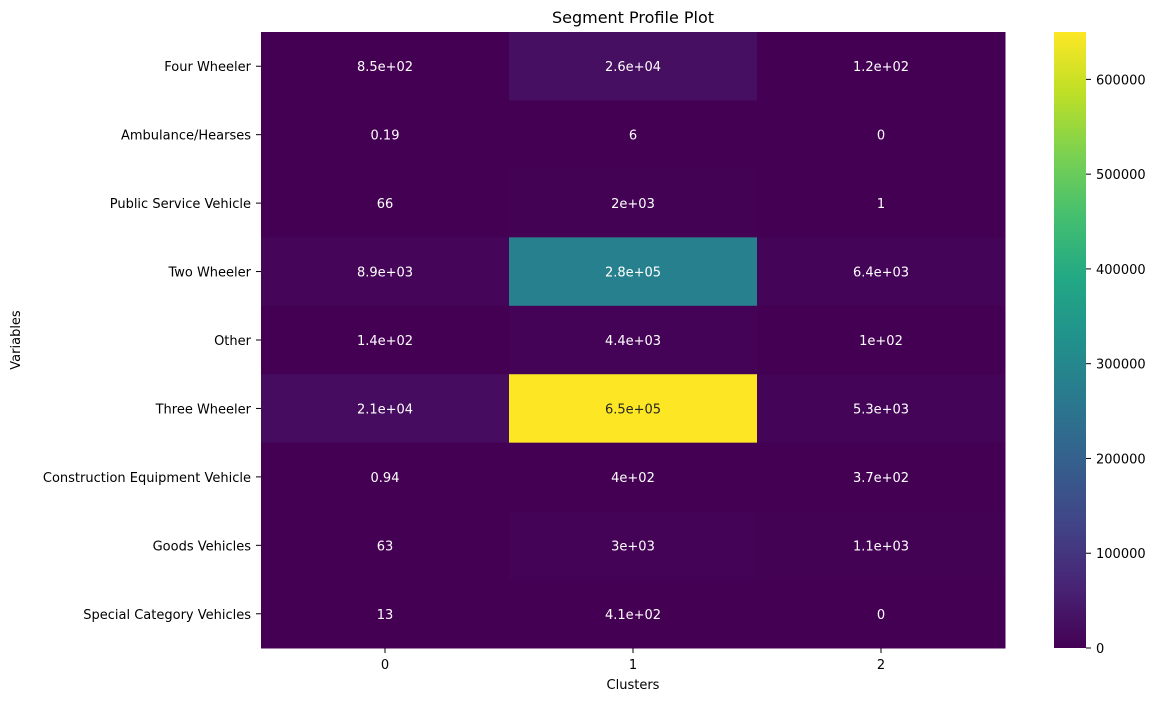 The width and height of the screenshot is (1154, 701). I want to click on cell-value-label: 5.3e+03, so click(881, 409).